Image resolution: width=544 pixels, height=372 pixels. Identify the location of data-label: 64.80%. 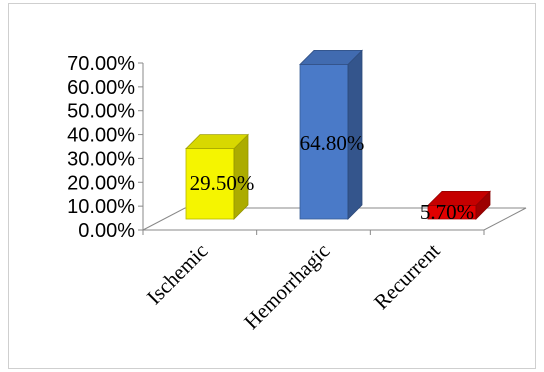
(332, 143).